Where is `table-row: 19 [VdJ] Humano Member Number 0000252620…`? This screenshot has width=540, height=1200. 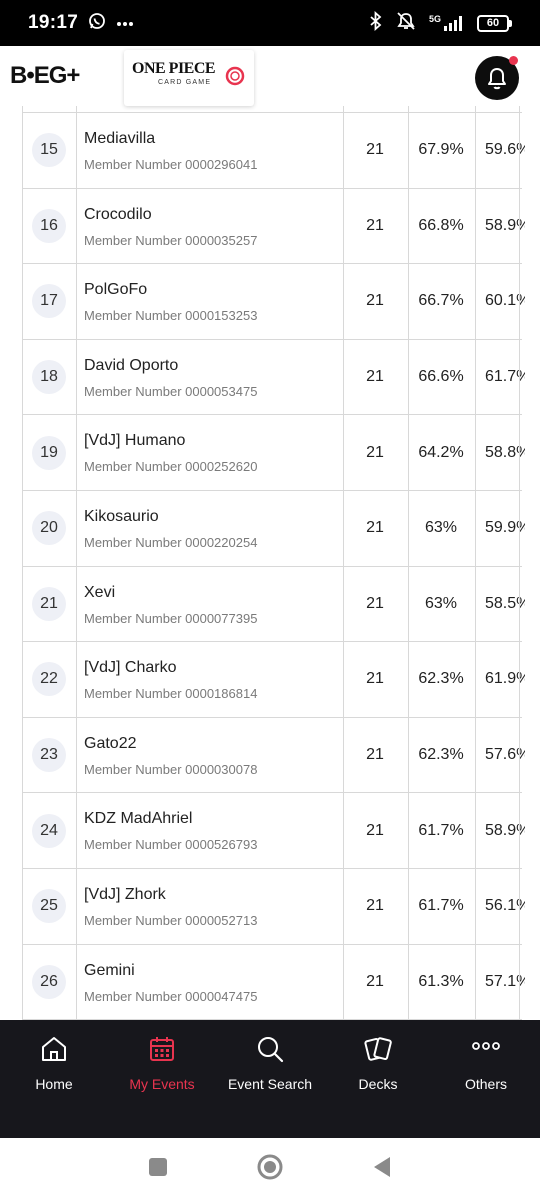
table-row: 19 [VdJ] Humano Member Number 0000252620… is located at coordinates (273, 453).